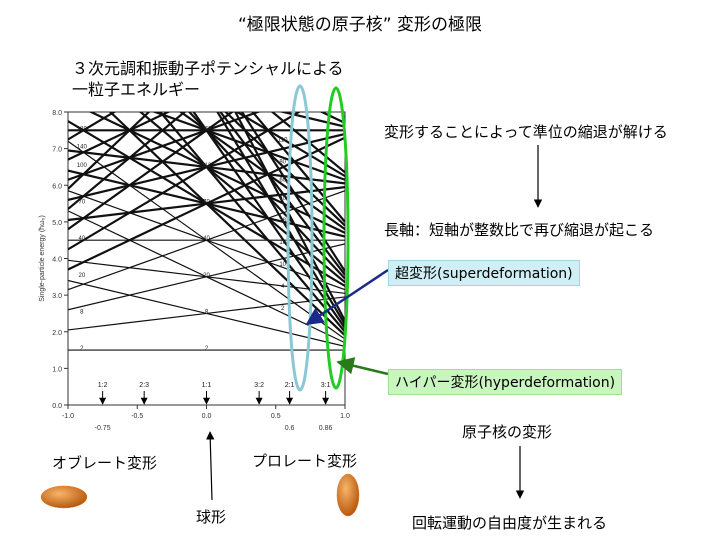  Describe the element at coordinates (57, 333) in the screenshot. I see `y-tick-label: 2.0` at that location.